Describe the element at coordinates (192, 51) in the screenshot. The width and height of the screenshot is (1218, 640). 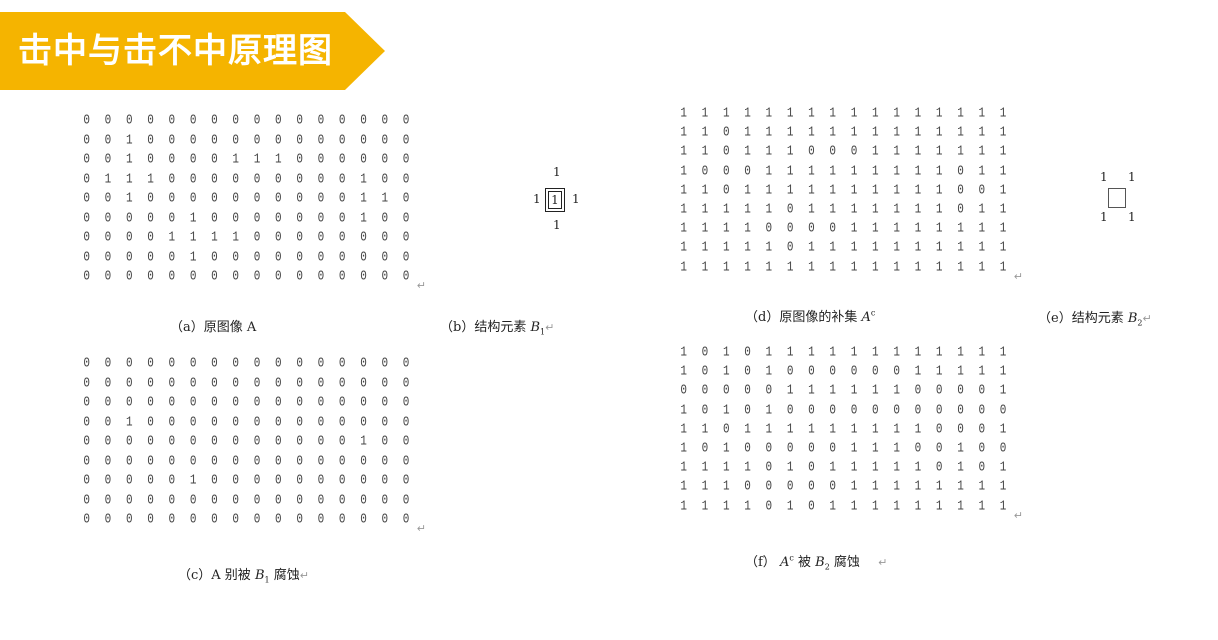
I see `title-banner: 击中与击不中原理图` at that location.